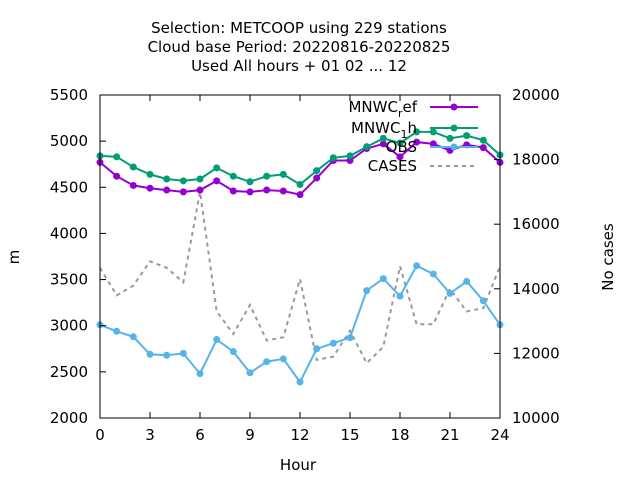  I want to click on legend-entry: MNWC1h, so click(414, 130).